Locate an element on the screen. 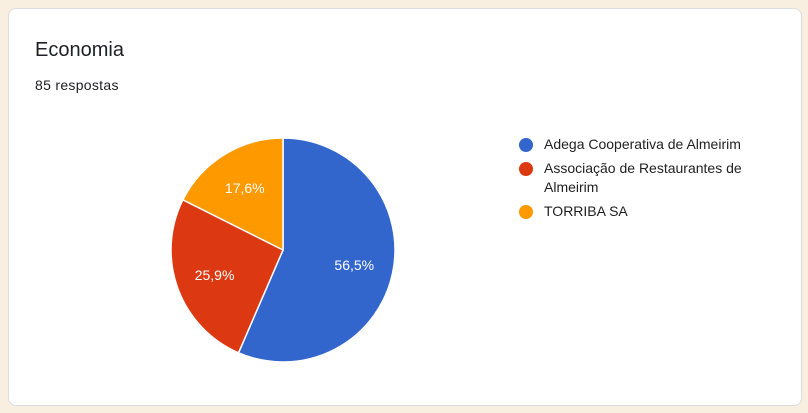  slice-label: 56,5% is located at coordinates (354, 265).